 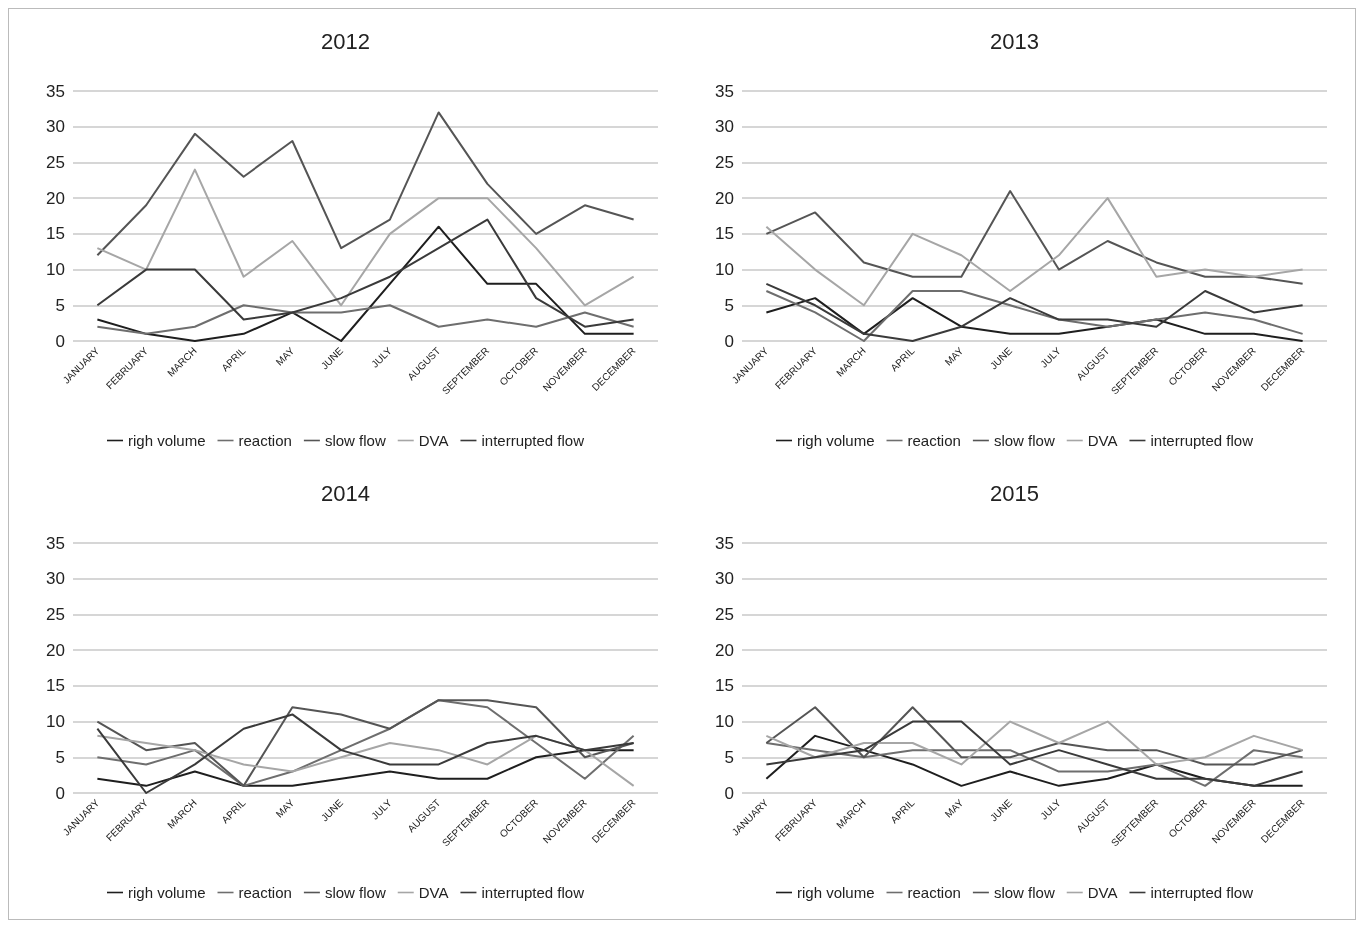 I want to click on chart-title: 2015, so click(x=1014, y=493).